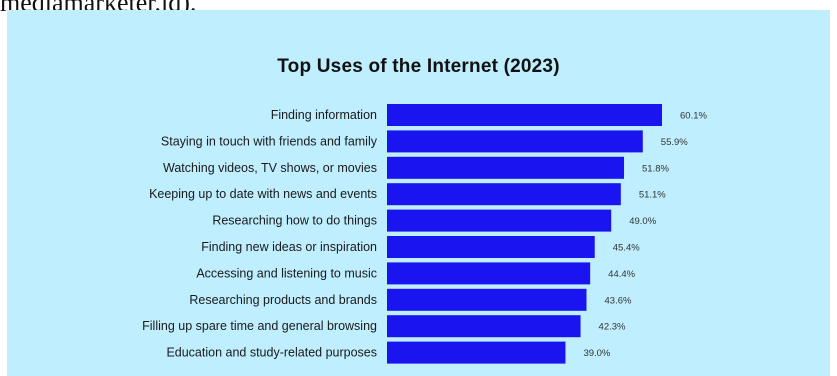 Image resolution: width=837 pixels, height=376 pixels. Describe the element at coordinates (693, 116) in the screenshot. I see `value-label: 60.1%` at that location.